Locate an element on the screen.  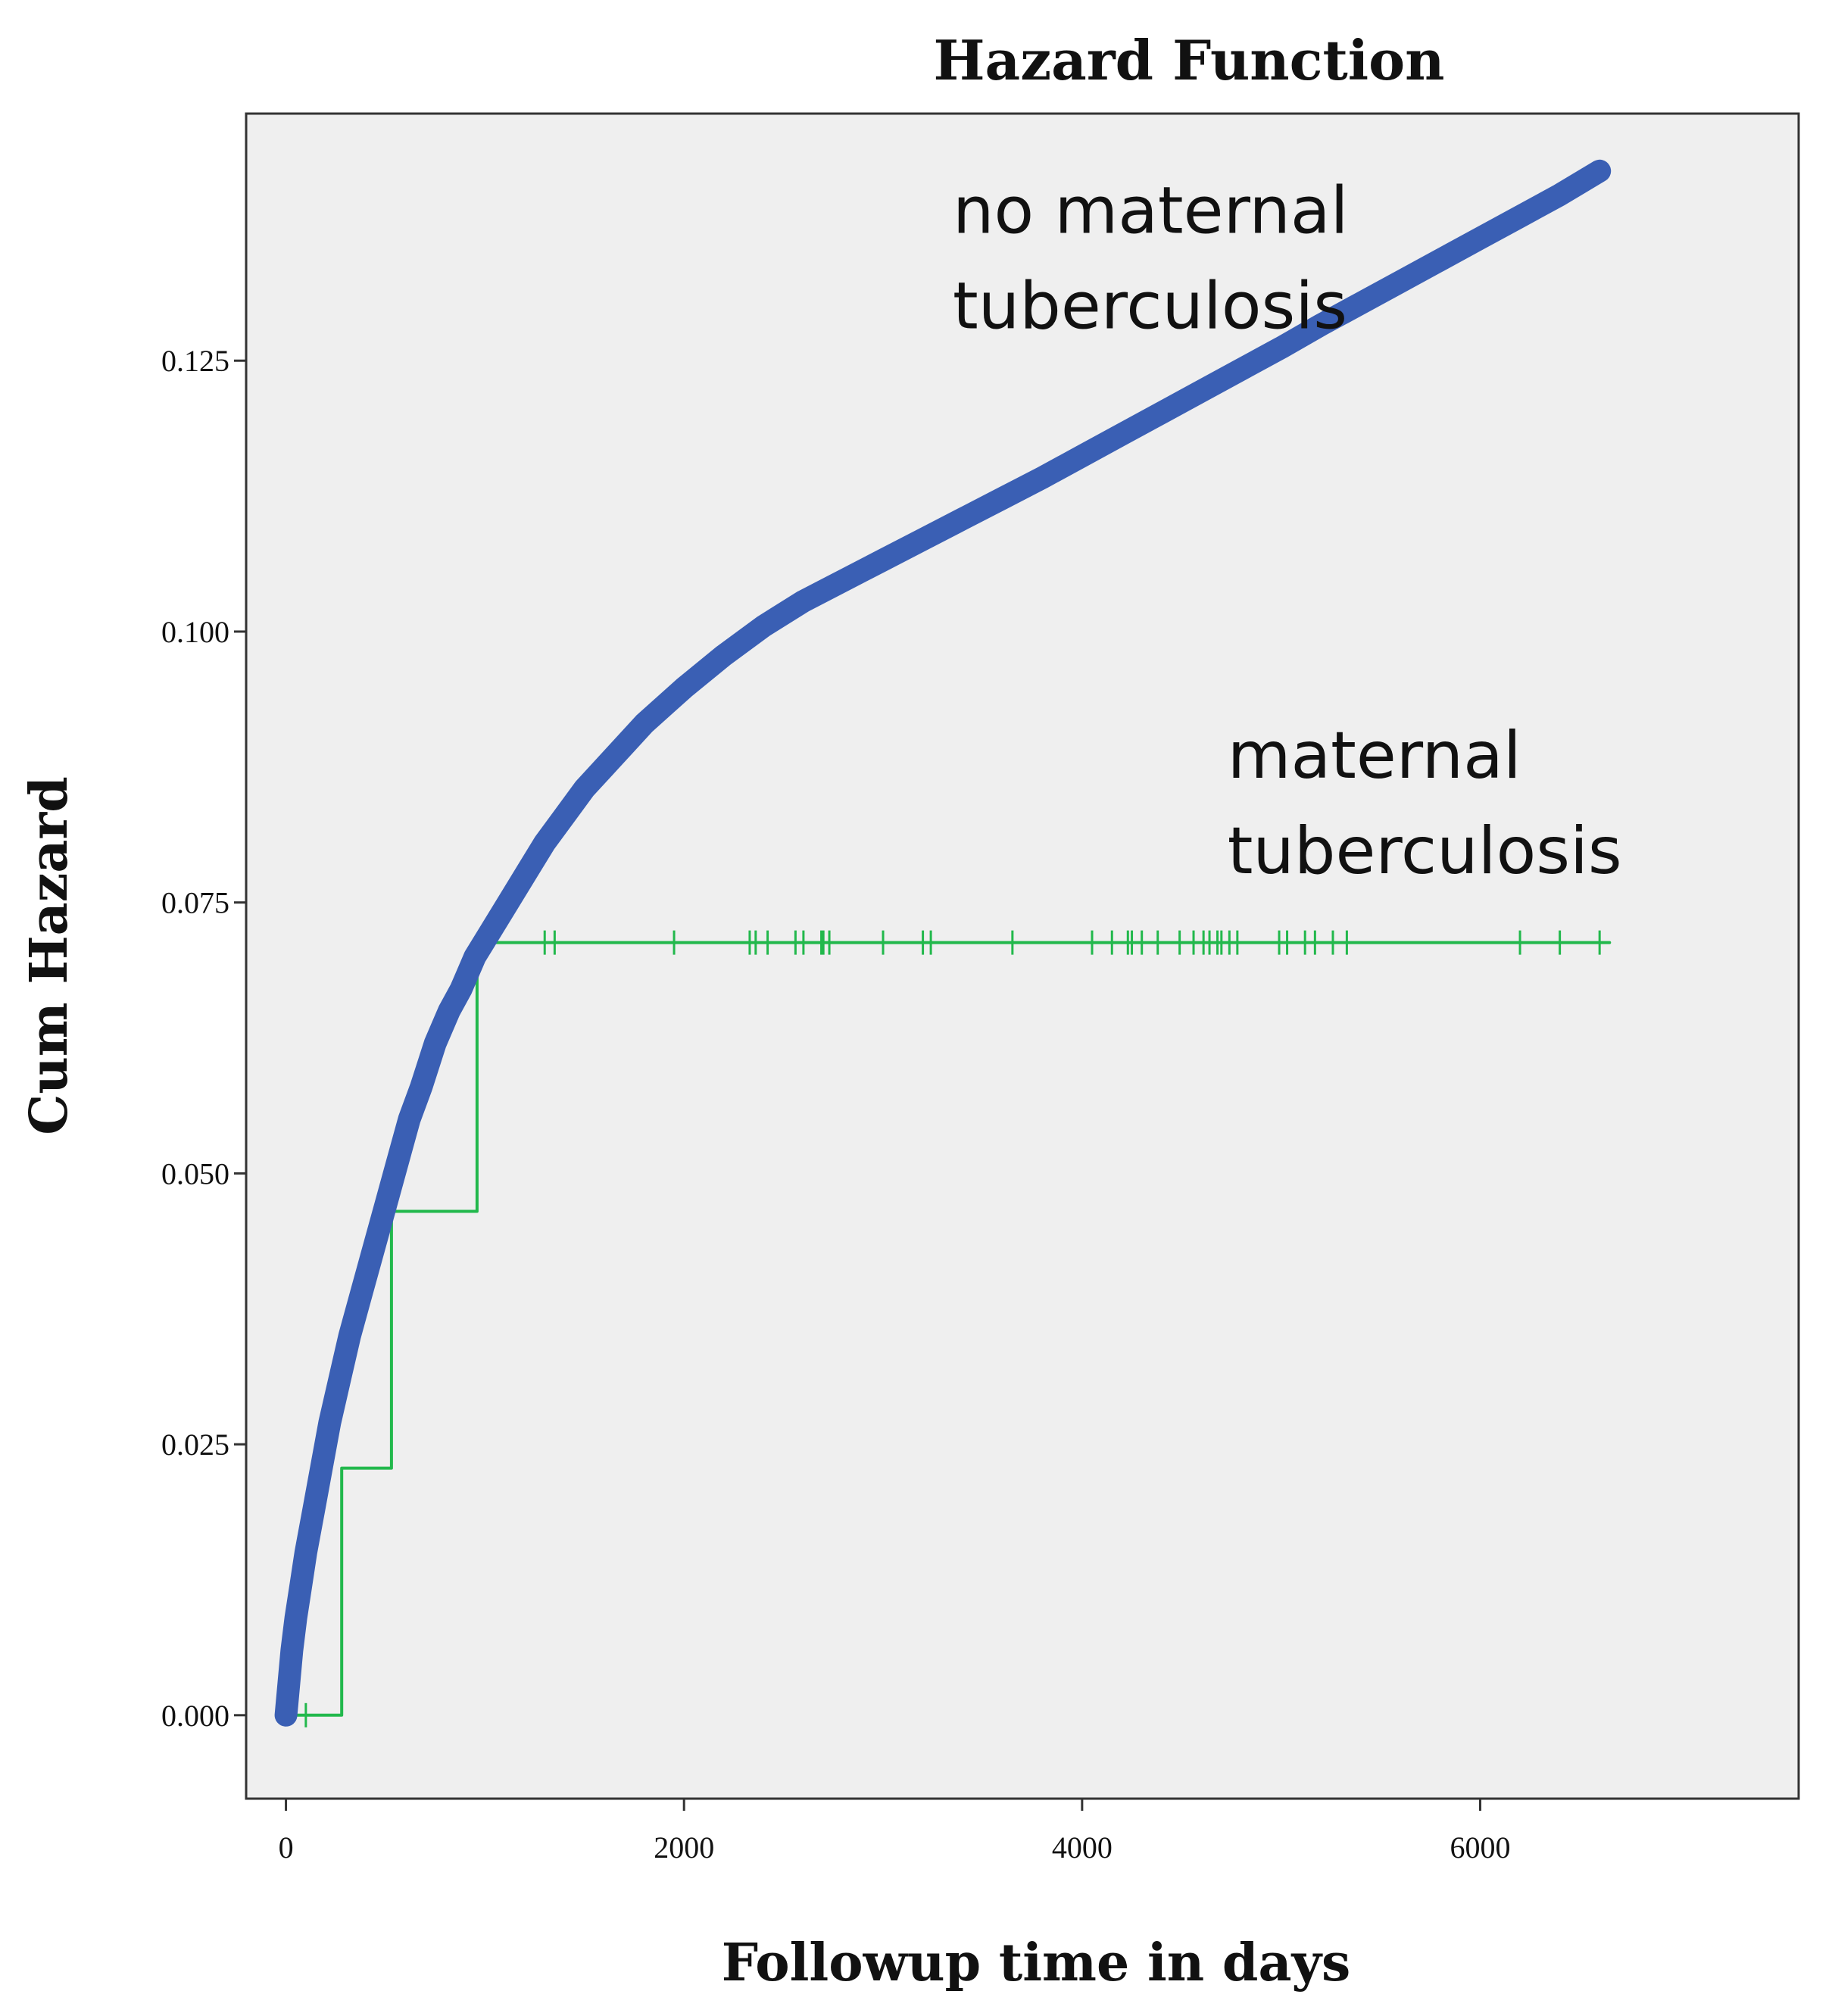
annotation-no-maternal-tuberculosis: tuberculosis is located at coordinates (1150, 306).